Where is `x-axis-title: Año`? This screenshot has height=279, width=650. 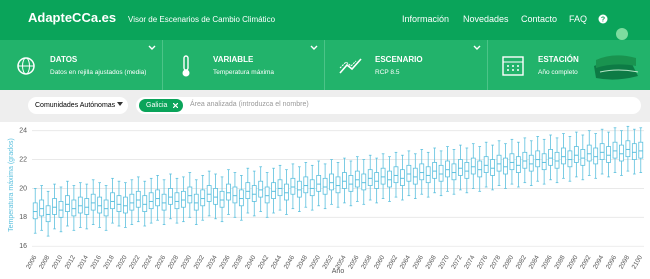
x-axis-title: Año is located at coordinates (338, 271).